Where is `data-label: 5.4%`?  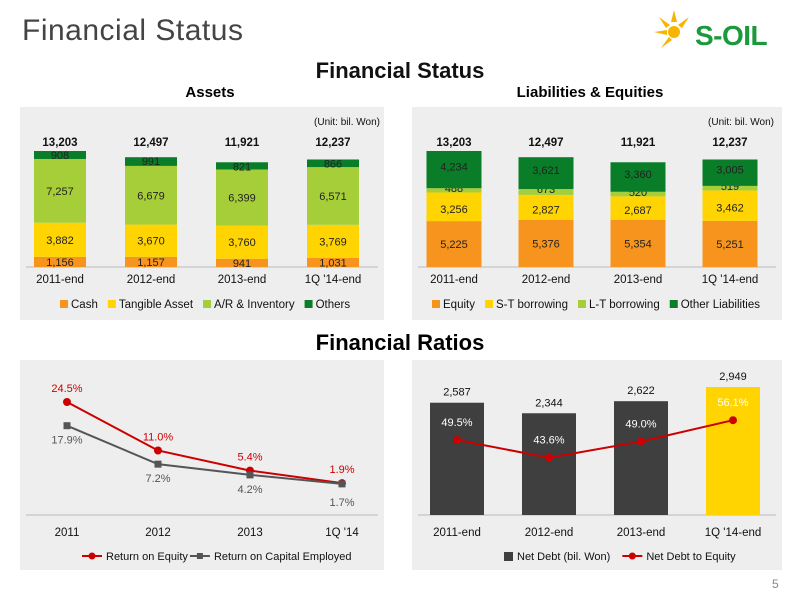 data-label: 5.4% is located at coordinates (249, 458).